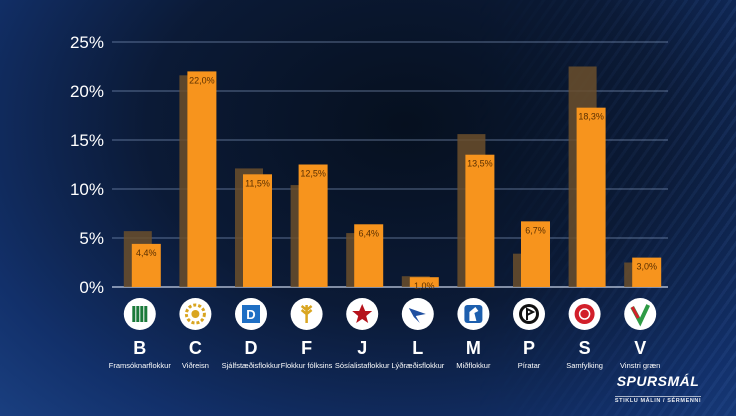  What do you see at coordinates (87, 140) in the screenshot?
I see `y-tick-label: 15%` at bounding box center [87, 140].